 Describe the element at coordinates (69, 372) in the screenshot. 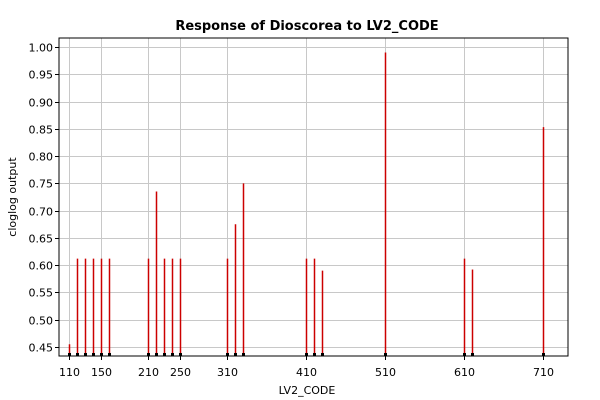

I see `x-tick-label: 110` at that location.